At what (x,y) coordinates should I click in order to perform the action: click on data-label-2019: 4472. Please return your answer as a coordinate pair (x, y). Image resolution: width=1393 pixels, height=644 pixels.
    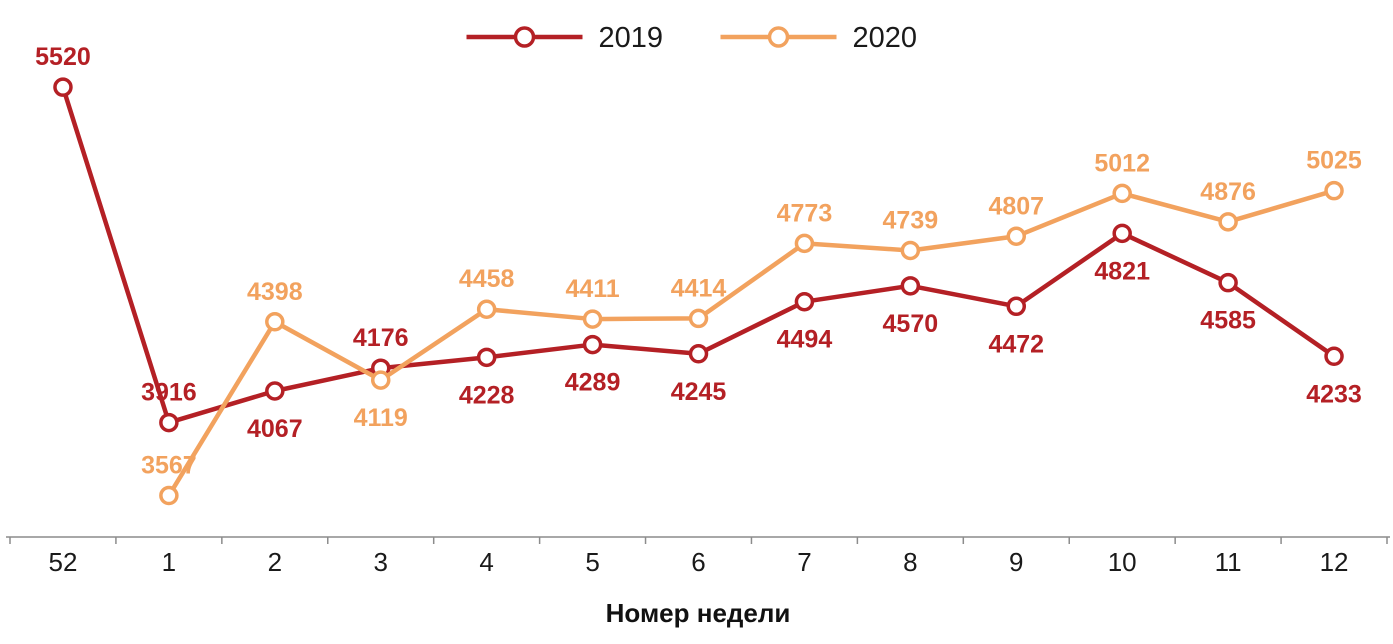
    Looking at the image, I should click on (1016, 344).